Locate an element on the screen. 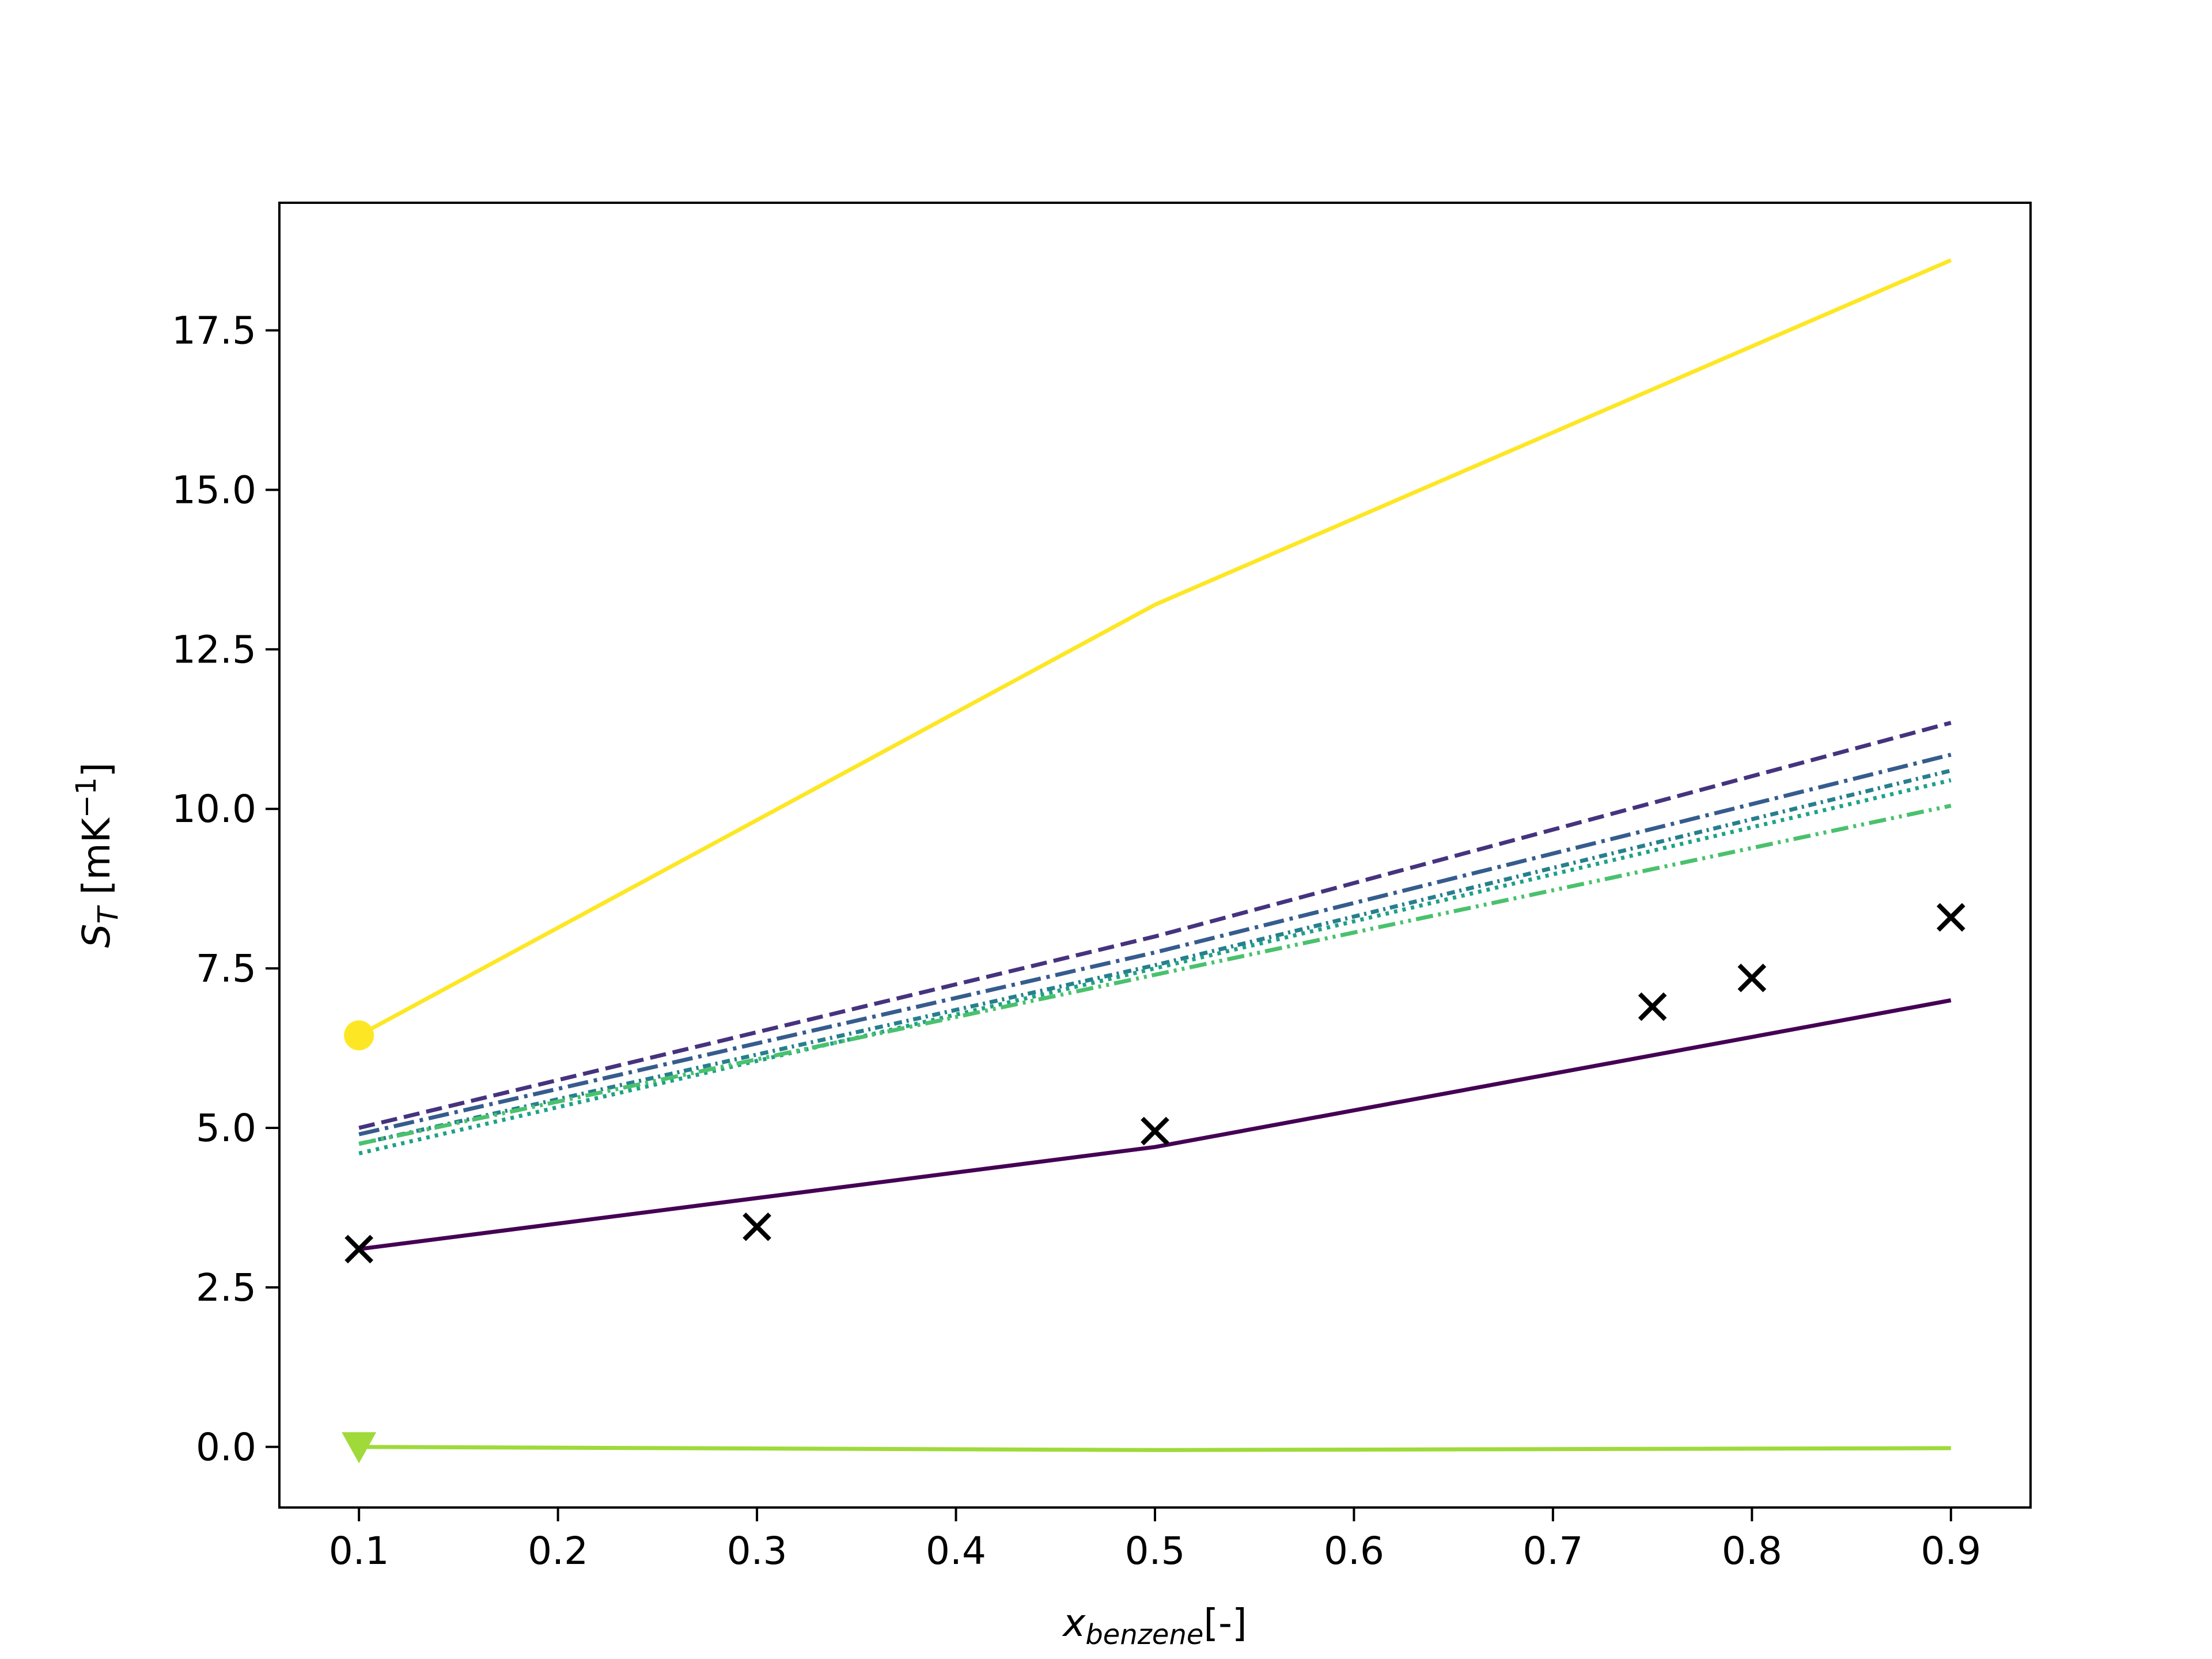 The image size is (2212, 1659). series-marker-triangle is located at coordinates (359, 1448).